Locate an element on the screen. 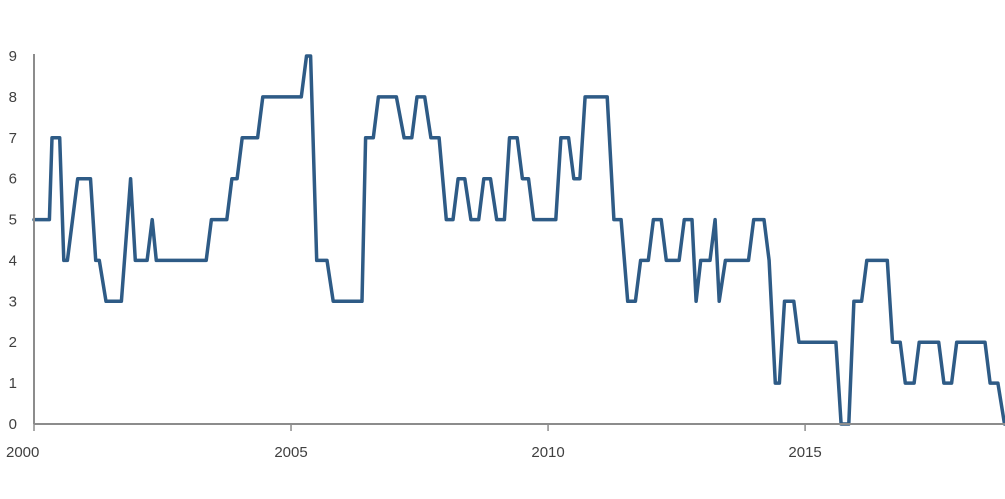 This screenshot has width=1005, height=499. y-tick-label: 6 is located at coordinates (13, 179).